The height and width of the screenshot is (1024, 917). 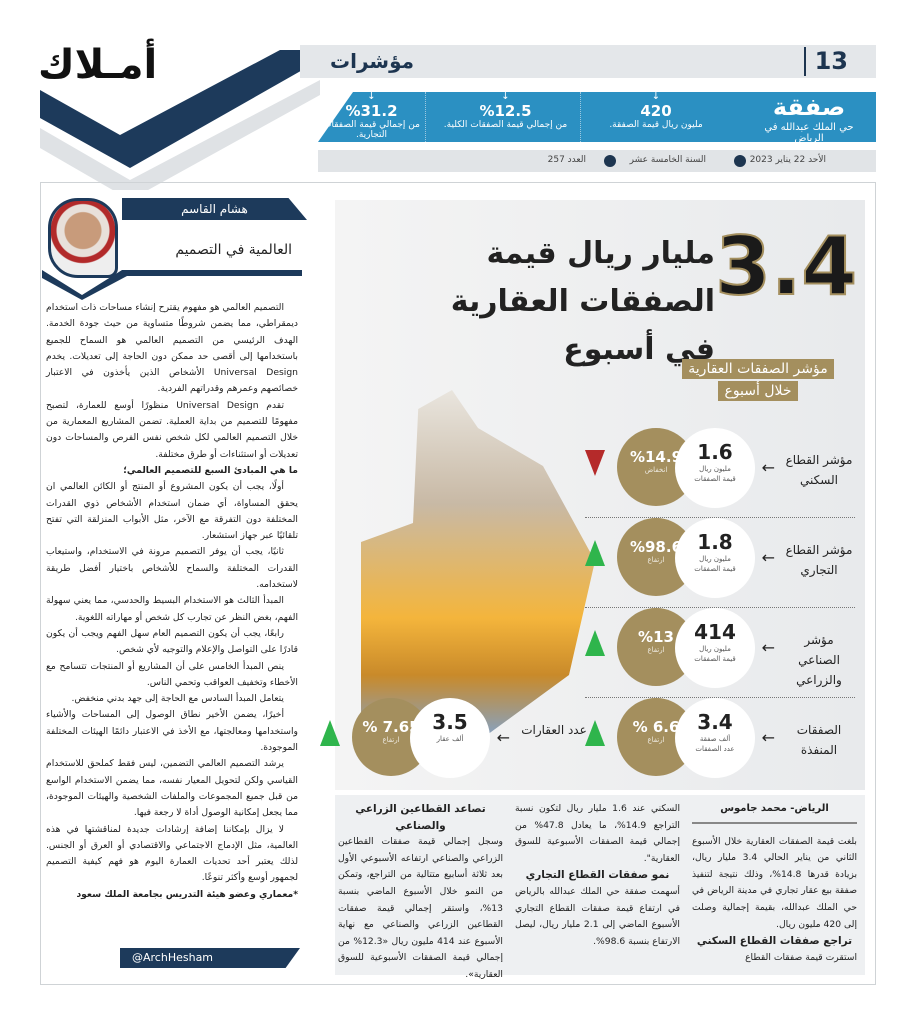 What do you see at coordinates (98, 65) in the screenshot?
I see `logo: أمـلاك` at bounding box center [98, 65].